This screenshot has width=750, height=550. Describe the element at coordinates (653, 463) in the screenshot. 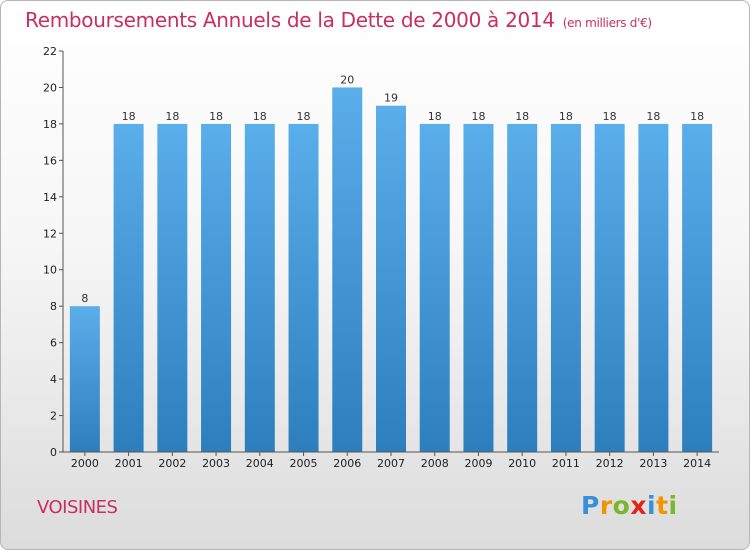

I see `x-tick-label-2013: 2013` at that location.